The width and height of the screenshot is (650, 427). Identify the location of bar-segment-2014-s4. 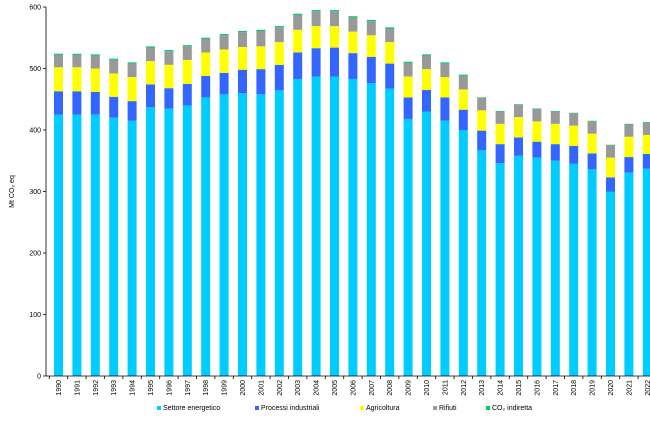
(500, 111).